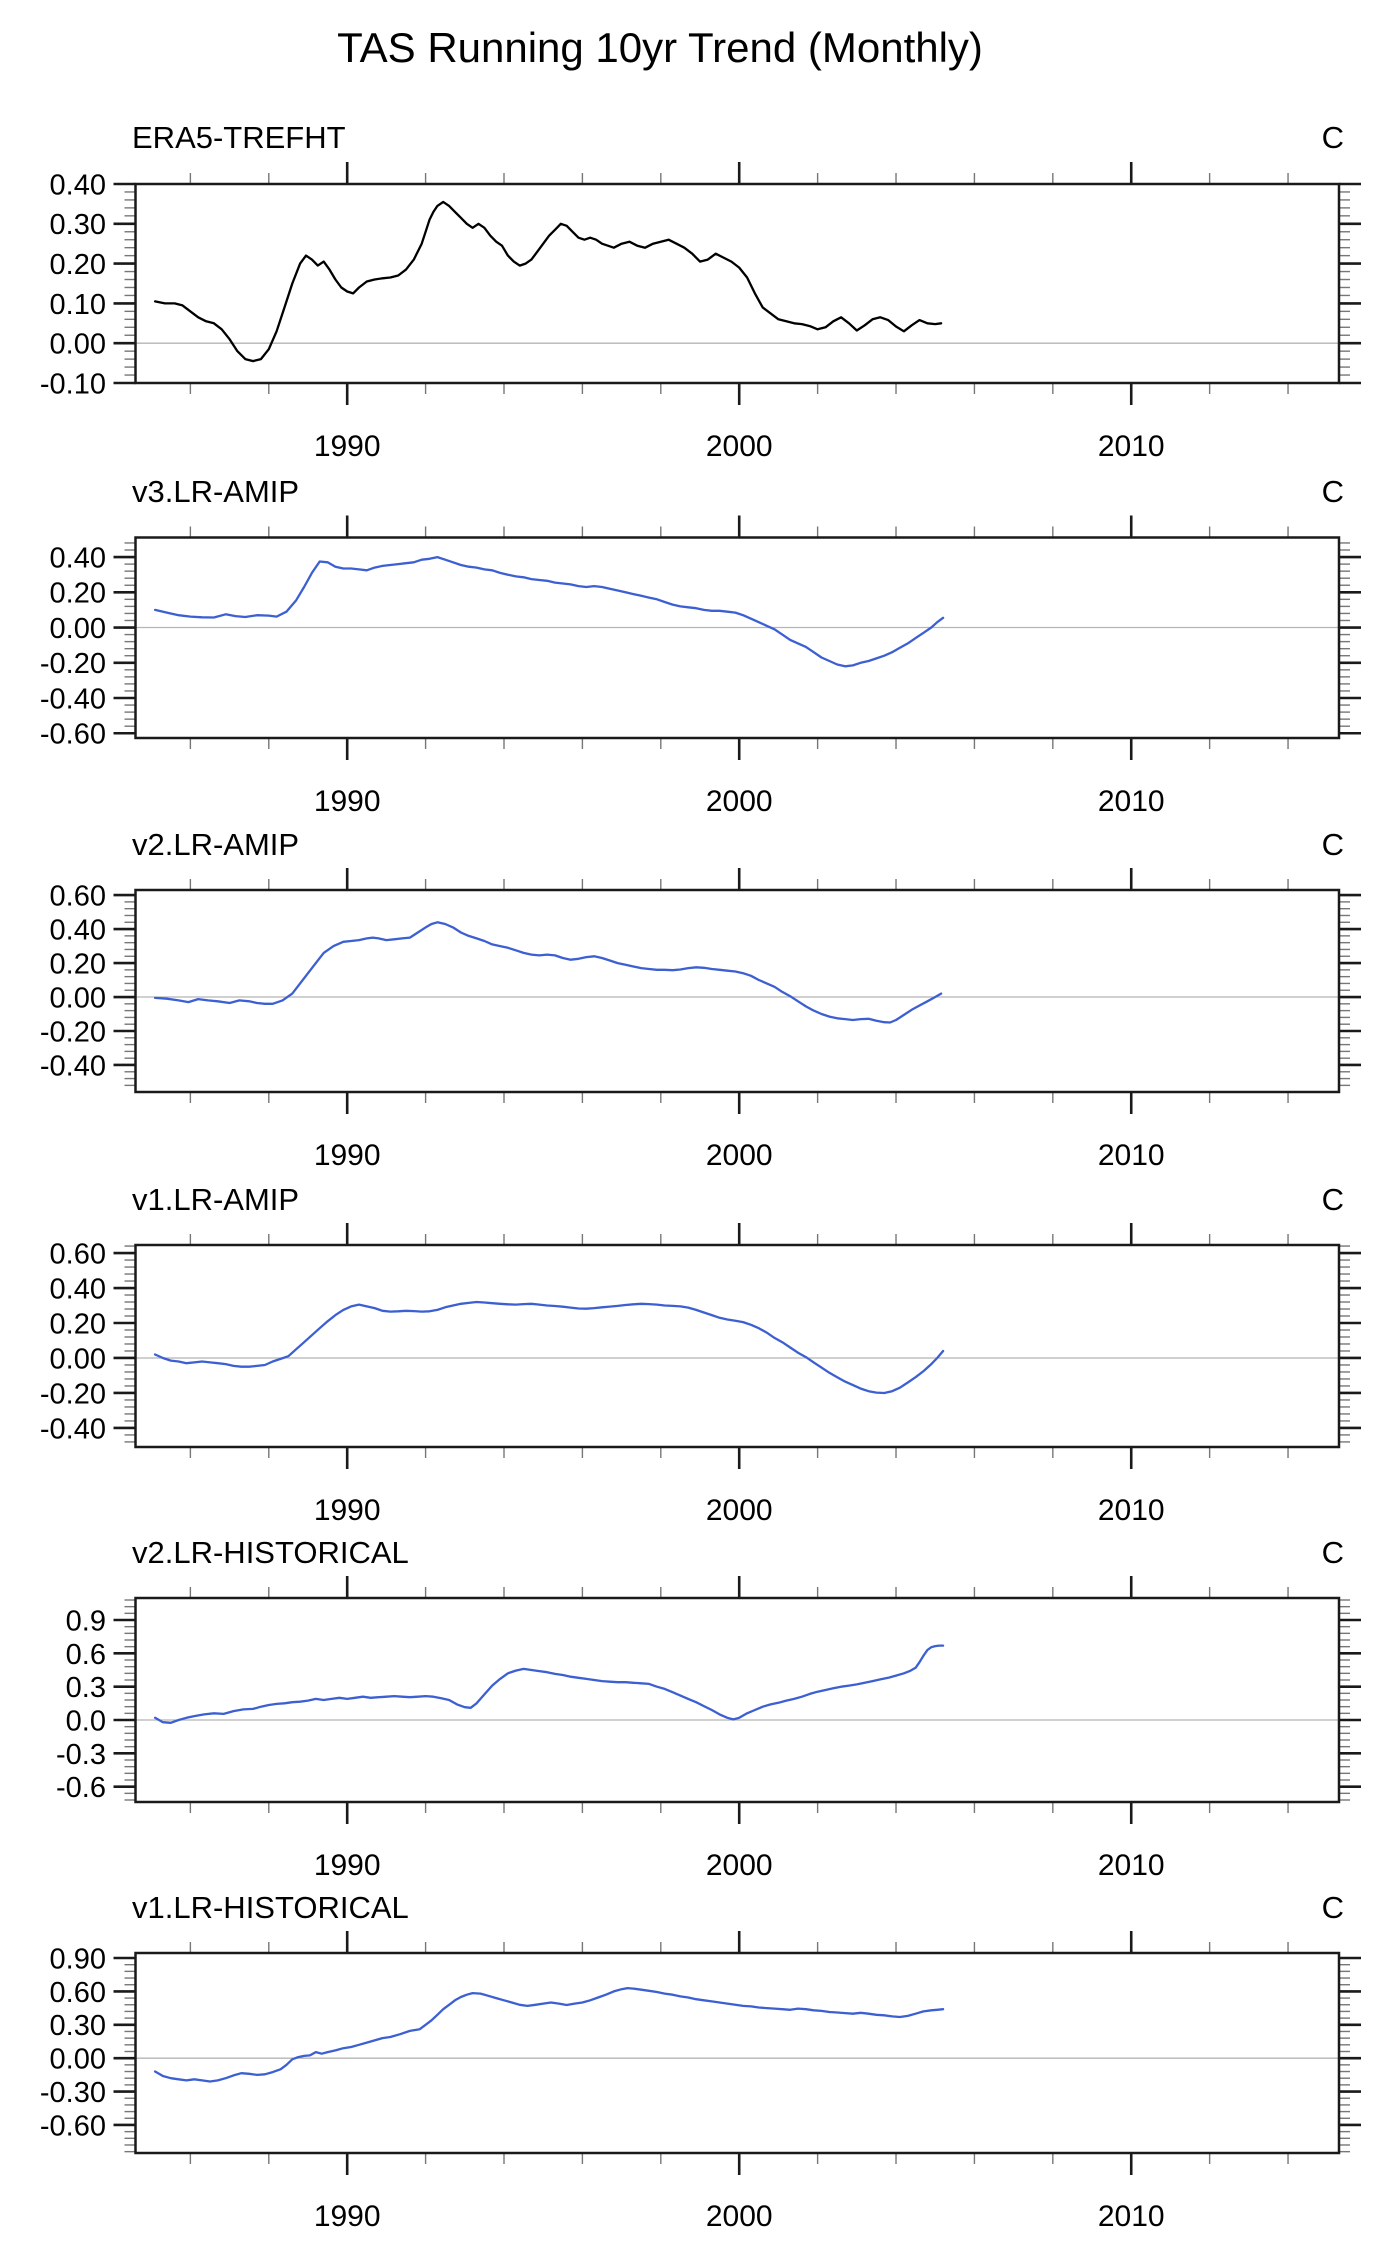 The width and height of the screenshot is (1378, 2256). I want to click on panel-title-v2-lr-historical: v2.LR-HISTORICAL, so click(270, 1552).